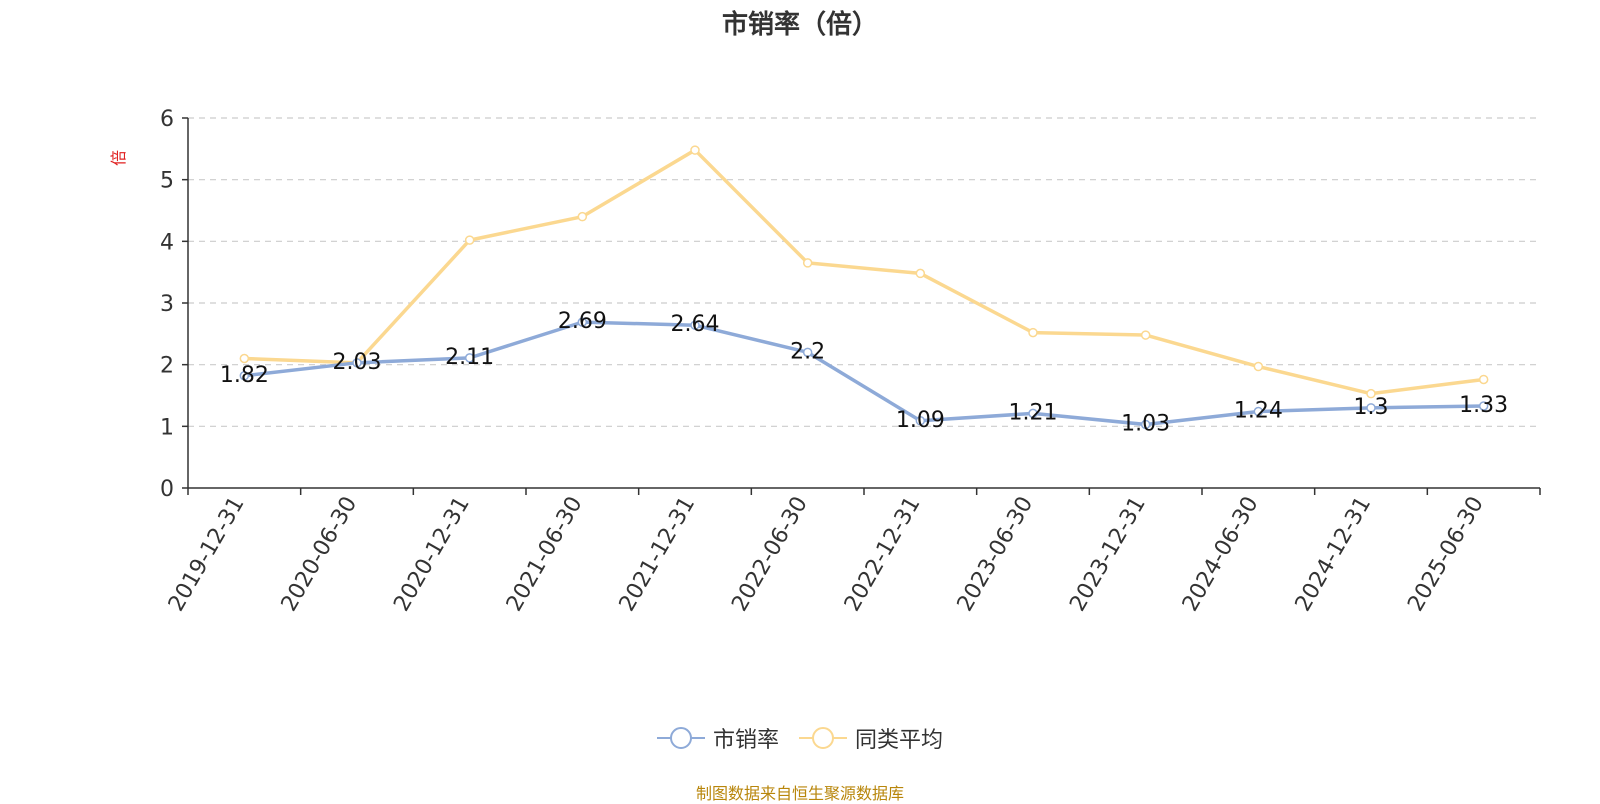  I want to click on x-tick-label-11: 2025-06-30, so click(1446, 554).